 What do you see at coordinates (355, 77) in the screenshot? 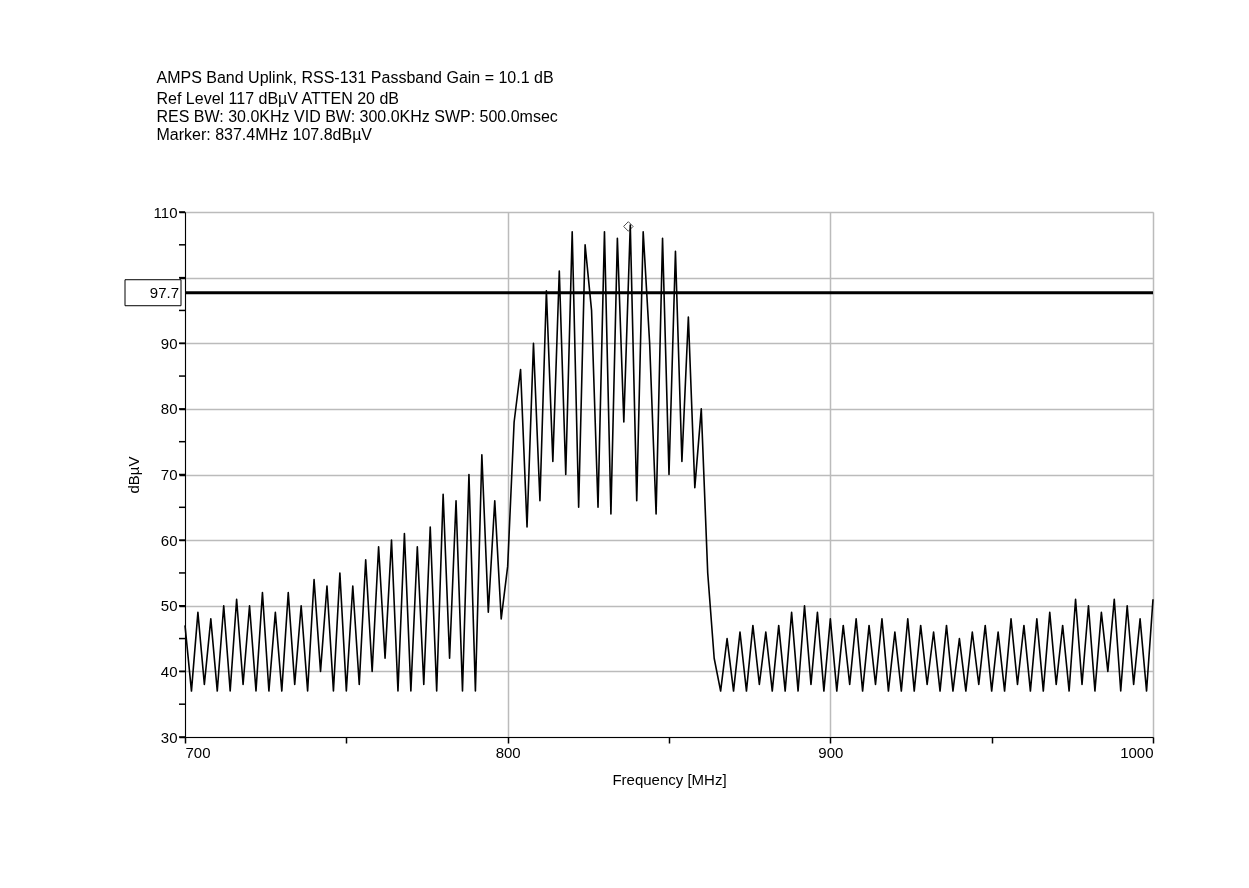
I see `chart-title: AMPS Band Uplink, RSS-131 Passband Gain = 10.1 dB` at bounding box center [355, 77].